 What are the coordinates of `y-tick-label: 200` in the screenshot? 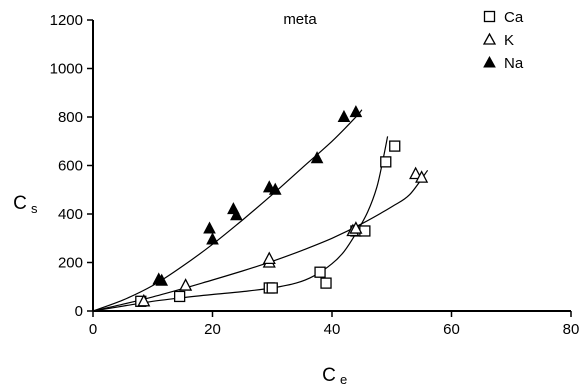 It's located at (70, 263).